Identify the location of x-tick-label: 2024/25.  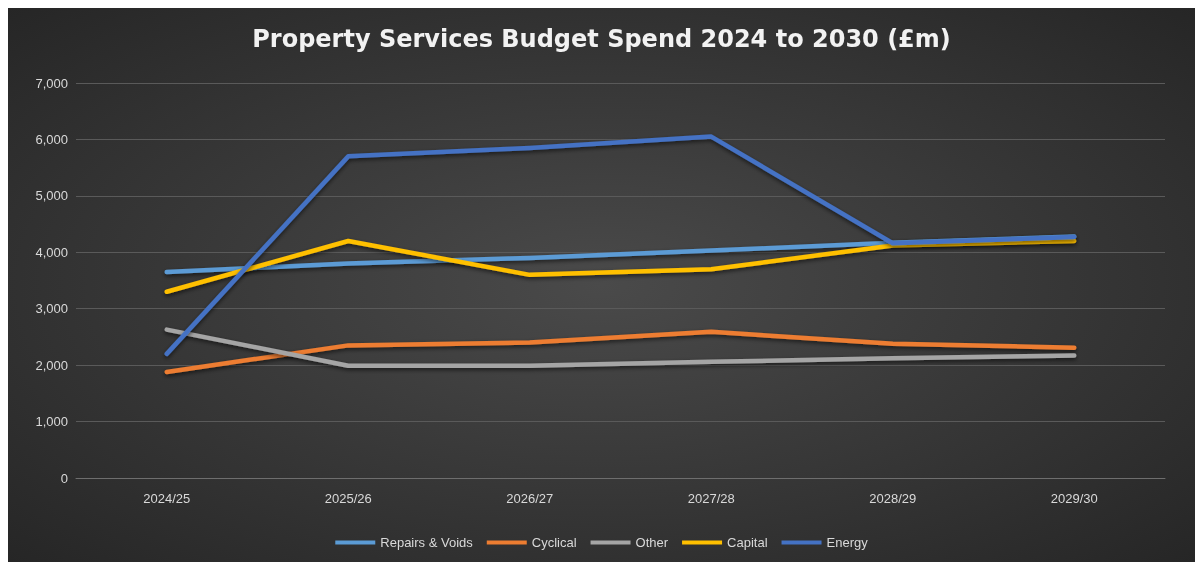
(167, 498).